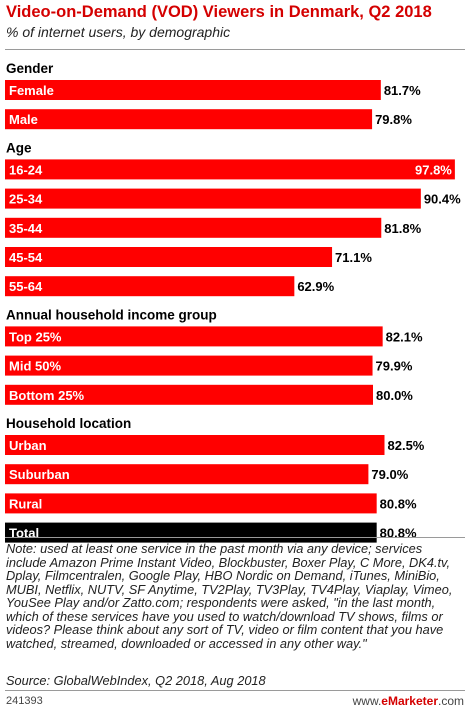 The width and height of the screenshot is (470, 712). I want to click on bar-16-24-value: 97.8%, so click(433, 169).